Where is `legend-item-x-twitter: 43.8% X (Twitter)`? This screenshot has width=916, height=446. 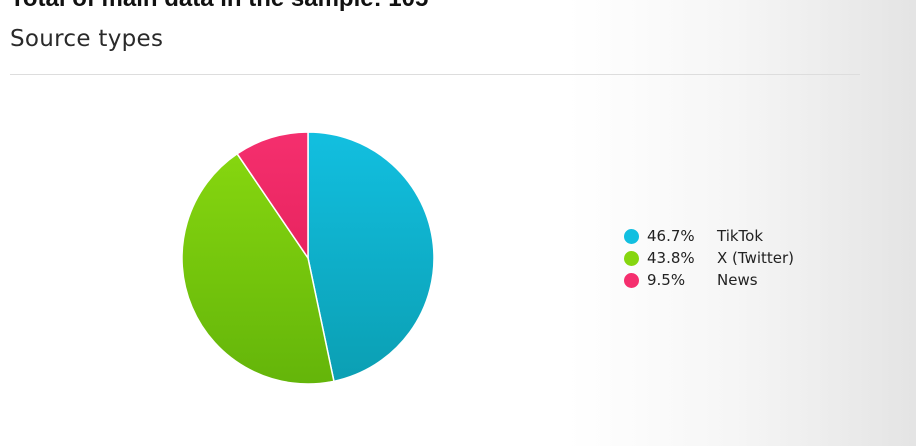 legend-item-x-twitter: 43.8% X (Twitter) is located at coordinates (709, 258).